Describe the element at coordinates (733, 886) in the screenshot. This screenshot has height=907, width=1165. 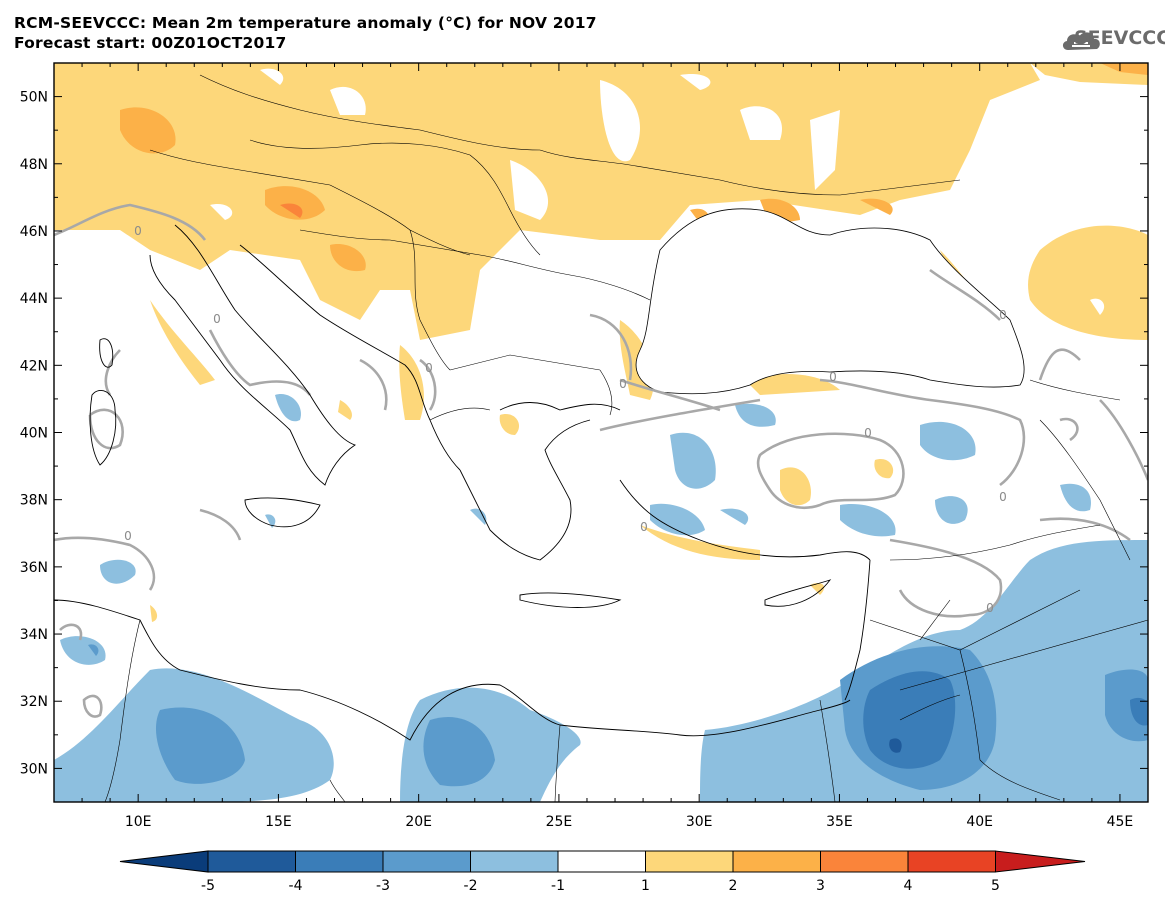
I see `colorbar-label: 2` at that location.